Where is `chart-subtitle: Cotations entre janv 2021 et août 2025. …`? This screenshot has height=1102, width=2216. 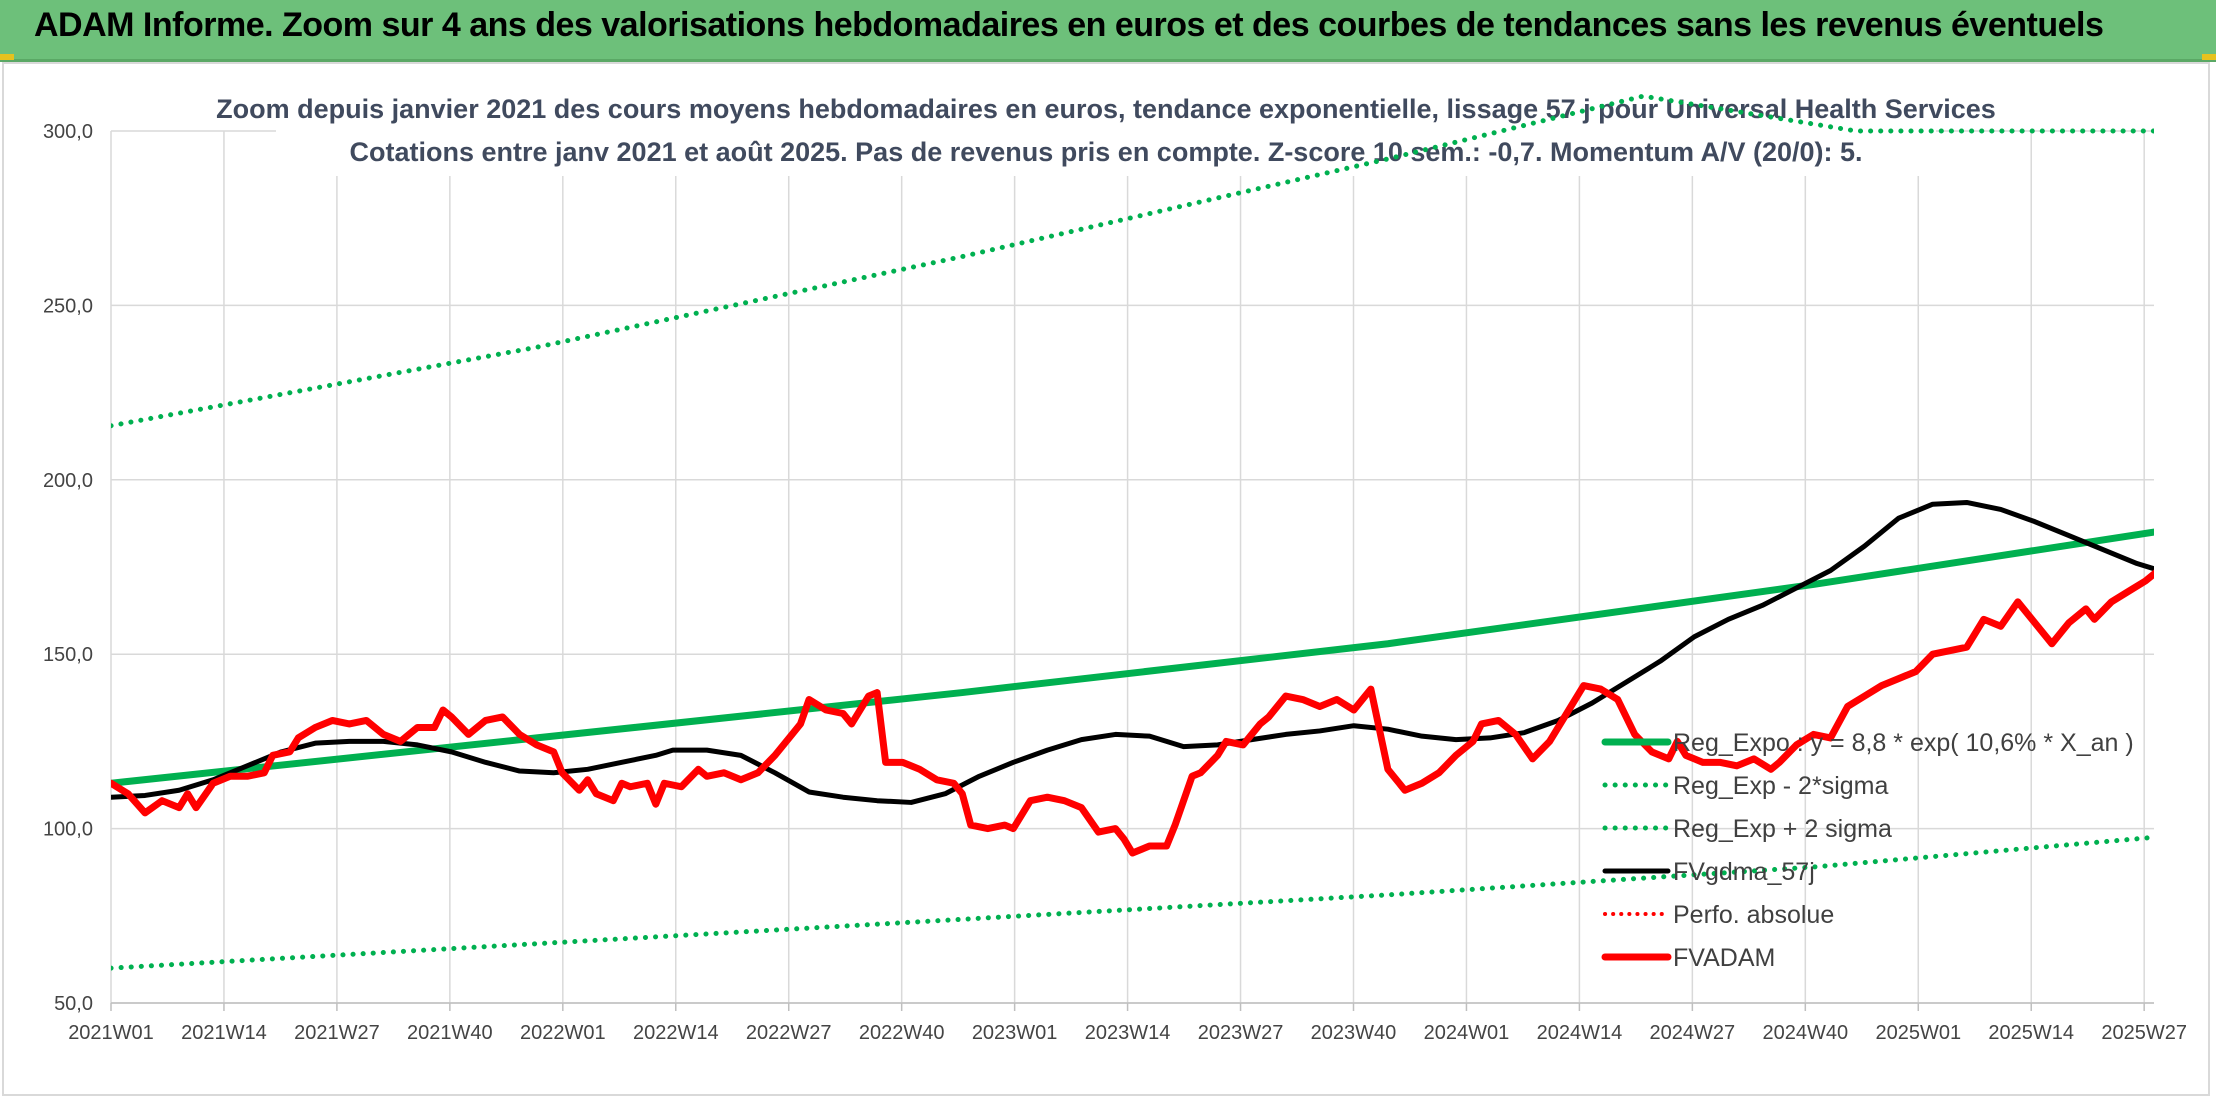 chart-subtitle: Cotations entre janv 2021 et août 2025. … is located at coordinates (1105, 152).